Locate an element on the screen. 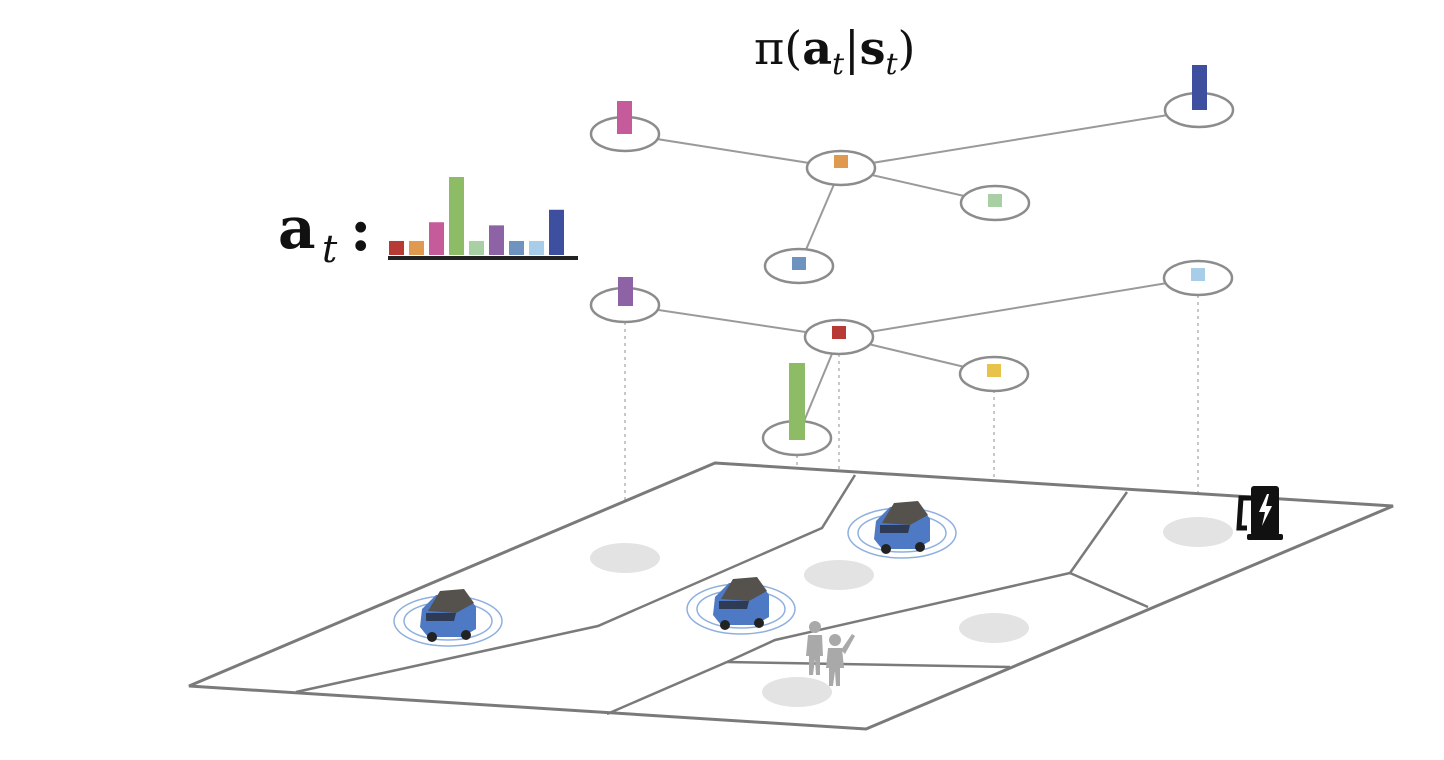  upper-graph is located at coordinates (912, 175).